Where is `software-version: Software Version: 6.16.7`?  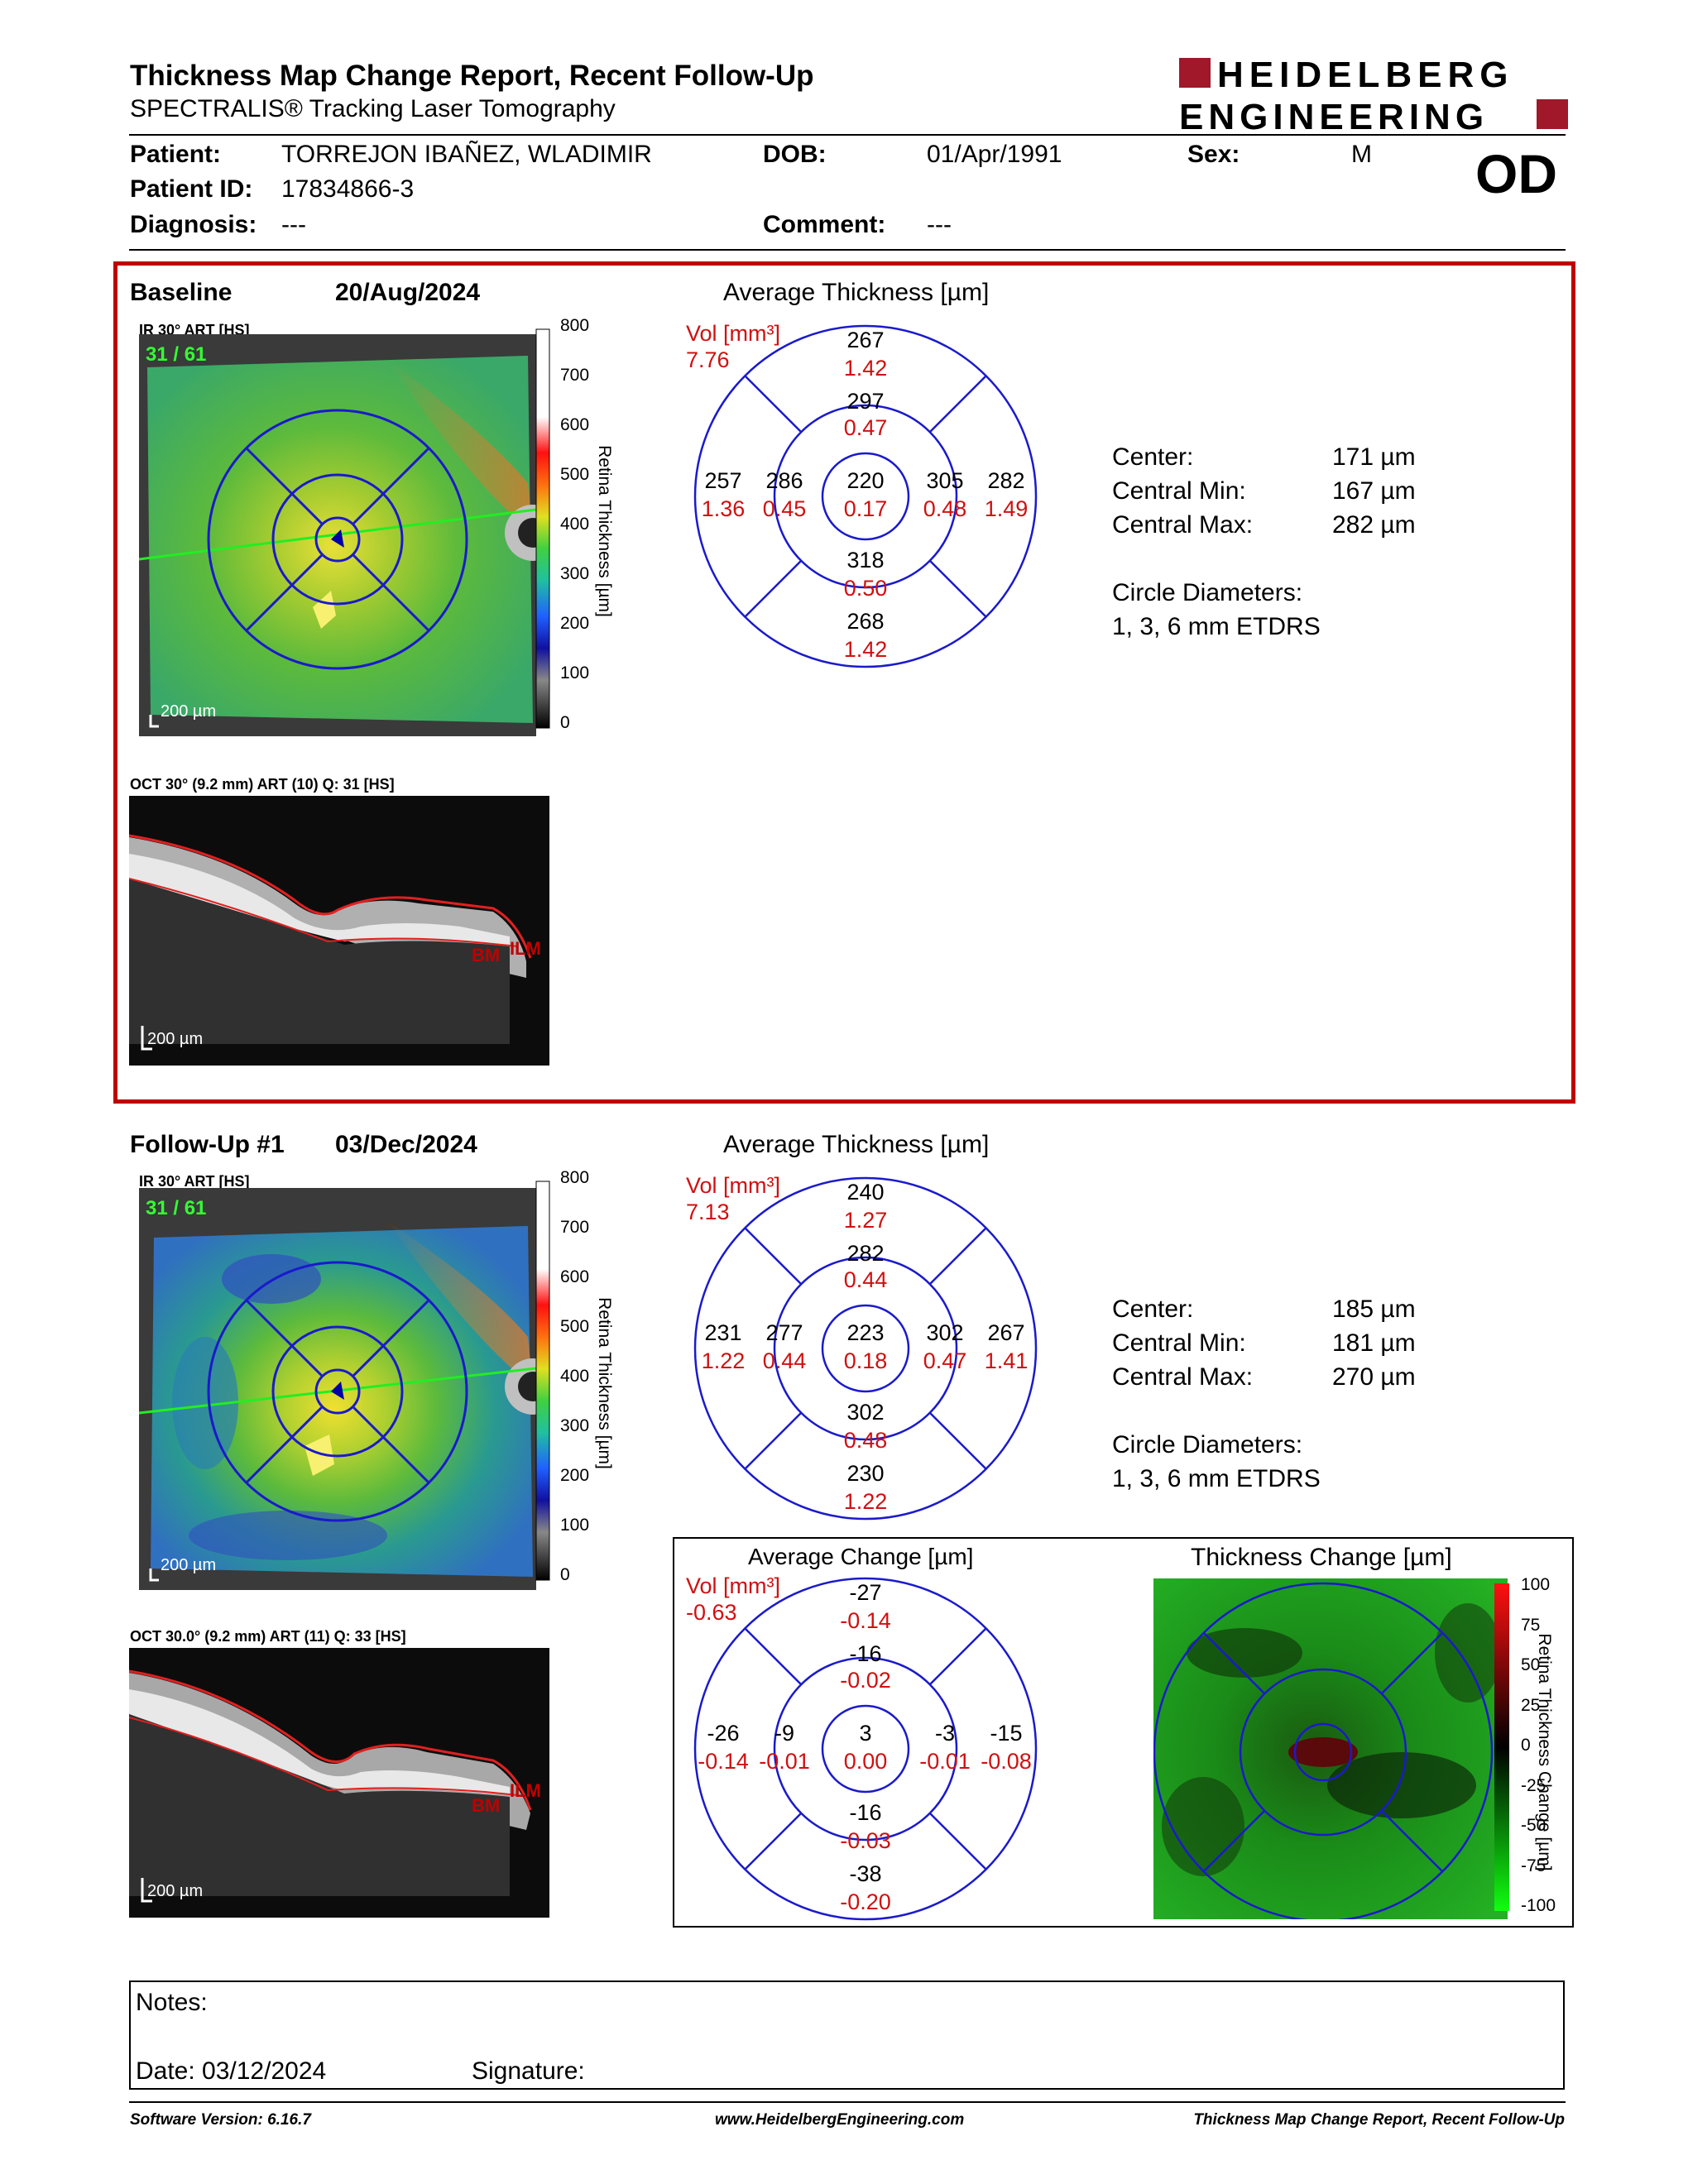 software-version: Software Version: 6.16.7 is located at coordinates (220, 2120).